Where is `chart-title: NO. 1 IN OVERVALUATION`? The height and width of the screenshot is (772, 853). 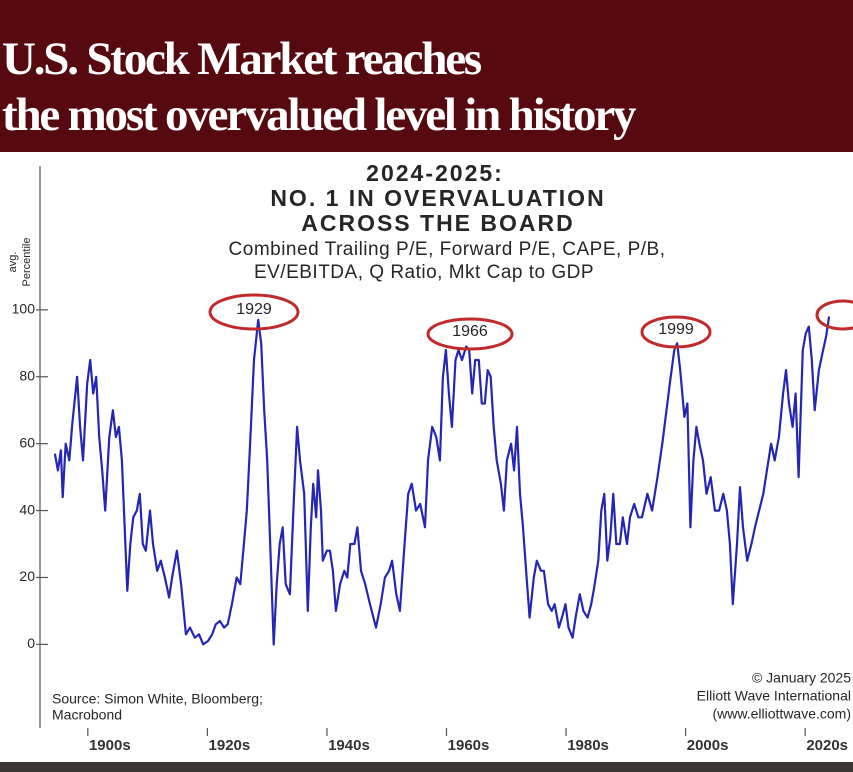
chart-title: NO. 1 IN OVERVALUATION is located at coordinates (437, 198).